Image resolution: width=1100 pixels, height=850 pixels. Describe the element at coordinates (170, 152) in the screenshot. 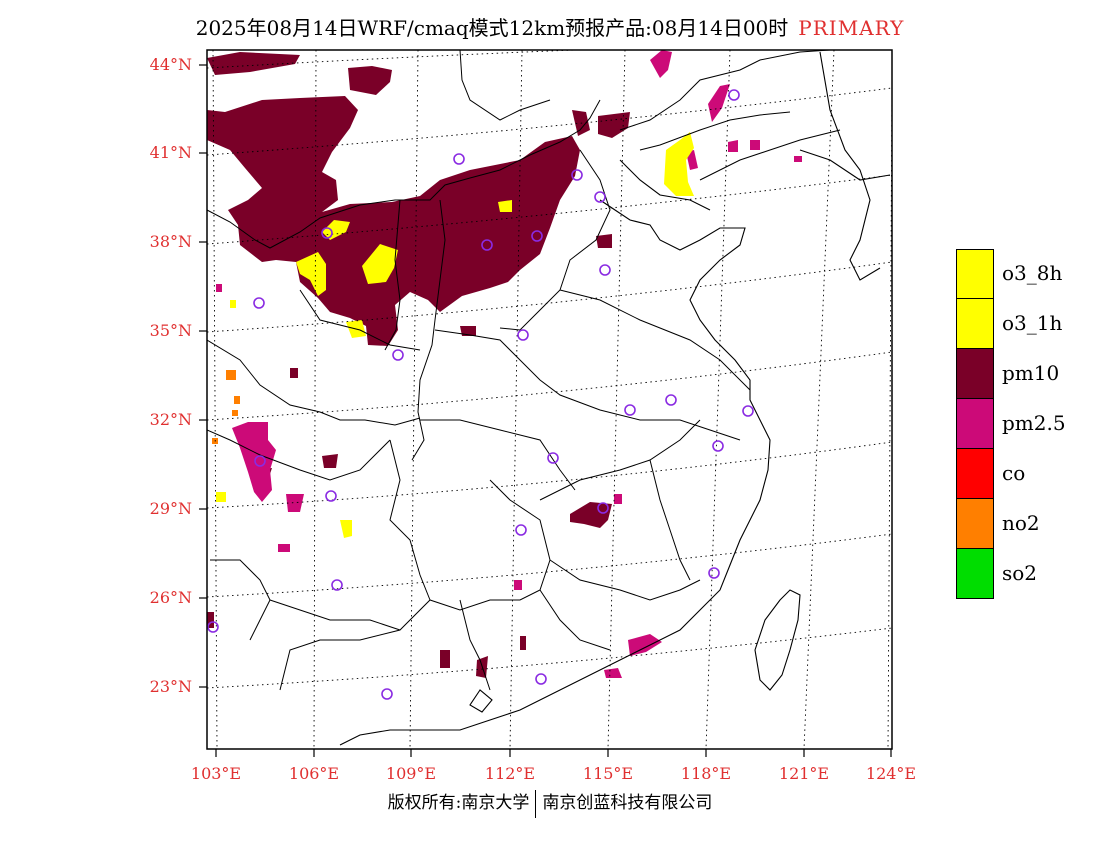

I see `lat-label: 41°N` at that location.